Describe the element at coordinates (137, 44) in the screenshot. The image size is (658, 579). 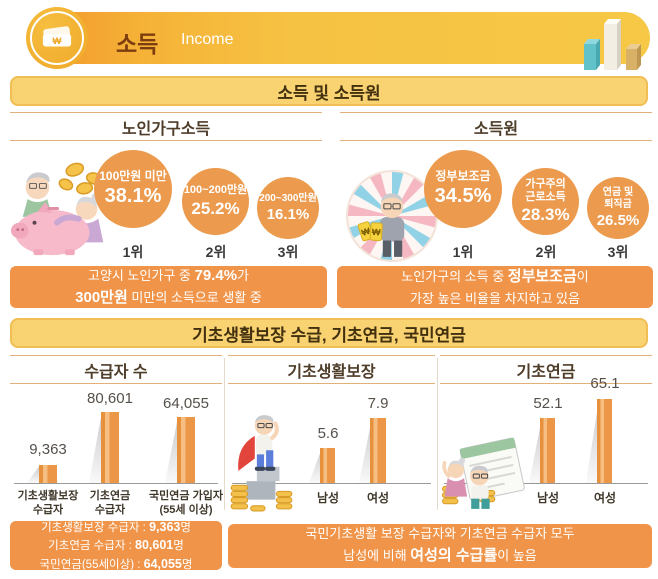
I see `page-title: 소득` at that location.